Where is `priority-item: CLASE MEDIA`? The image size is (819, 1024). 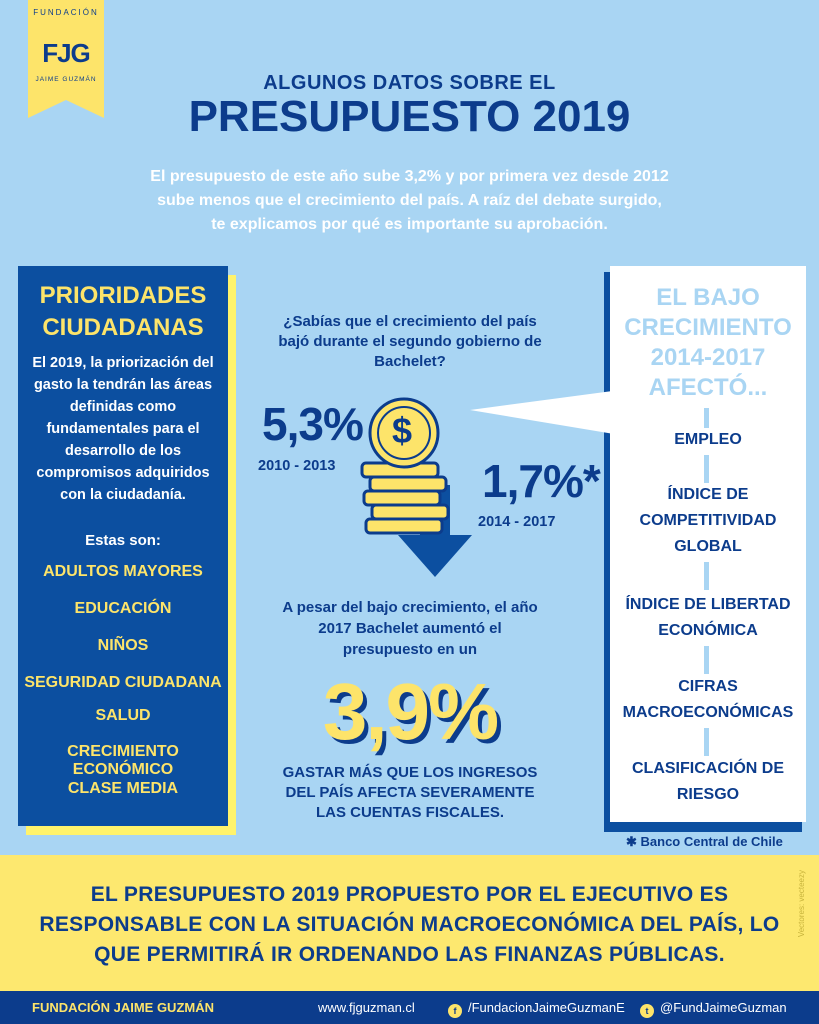
priority-item: CLASE MEDIA is located at coordinates (123, 788).